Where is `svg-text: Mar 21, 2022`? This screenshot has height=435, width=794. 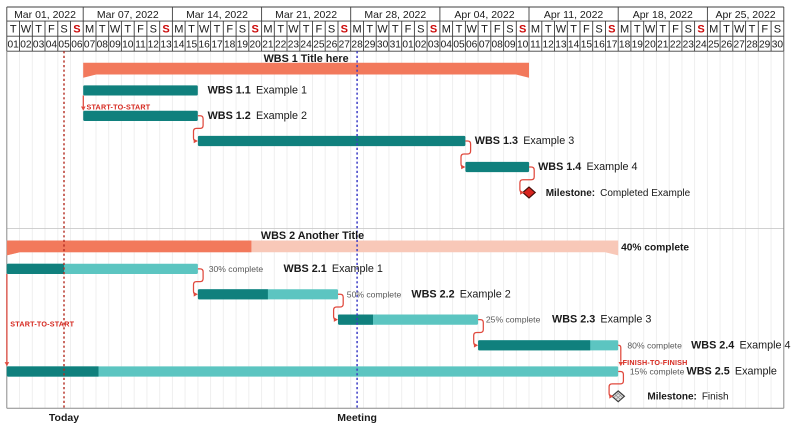
svg-text: Mar 21, 2022 is located at coordinates (306, 15).